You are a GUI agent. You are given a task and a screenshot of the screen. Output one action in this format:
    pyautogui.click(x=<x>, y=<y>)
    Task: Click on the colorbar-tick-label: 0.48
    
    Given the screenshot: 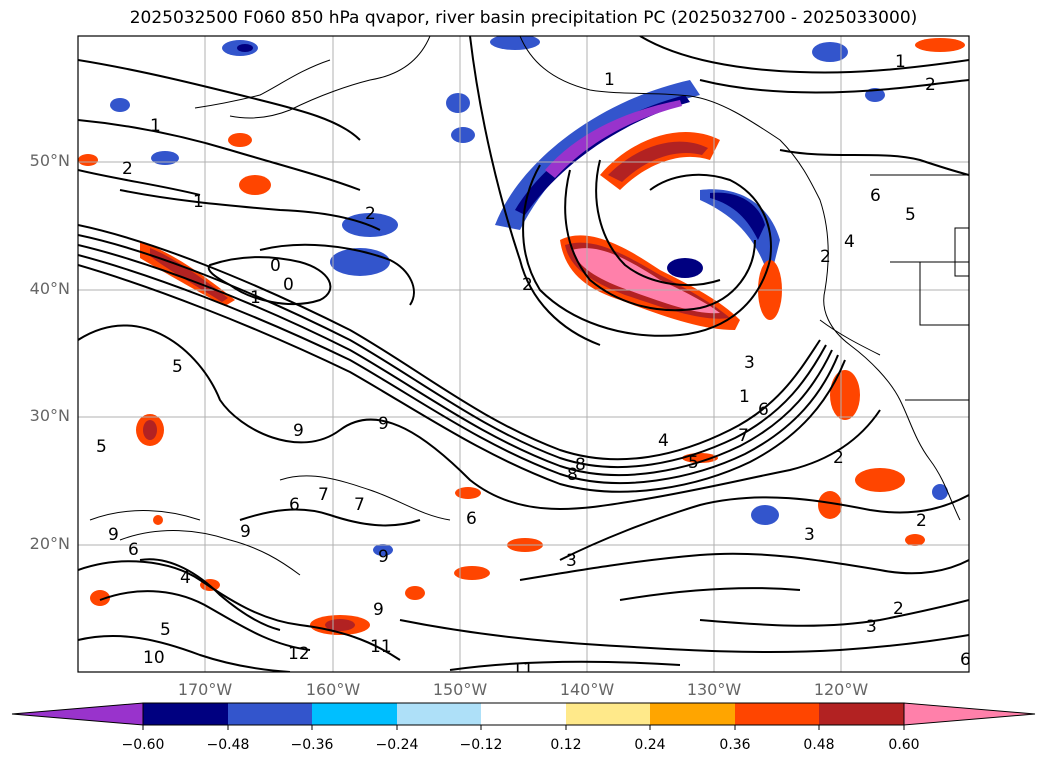 What is the action you would take?
    pyautogui.click(x=819, y=745)
    